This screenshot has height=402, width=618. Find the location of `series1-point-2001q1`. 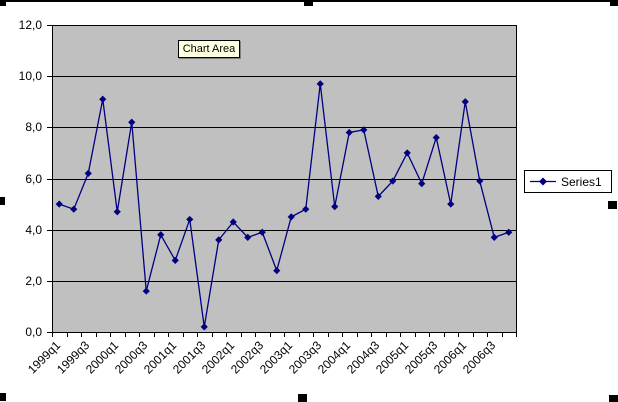

series1-point-2001q1 is located at coordinates (175, 260).